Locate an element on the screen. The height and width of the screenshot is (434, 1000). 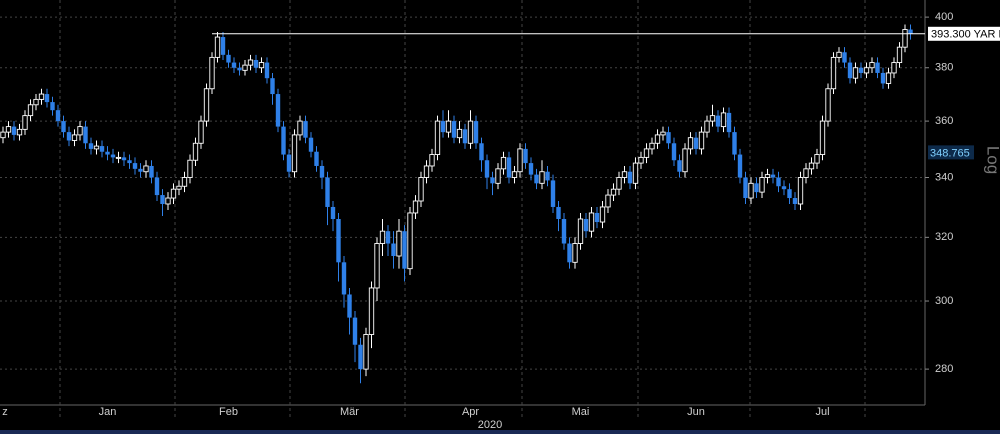
x-tick-label: z is located at coordinates (5, 412).